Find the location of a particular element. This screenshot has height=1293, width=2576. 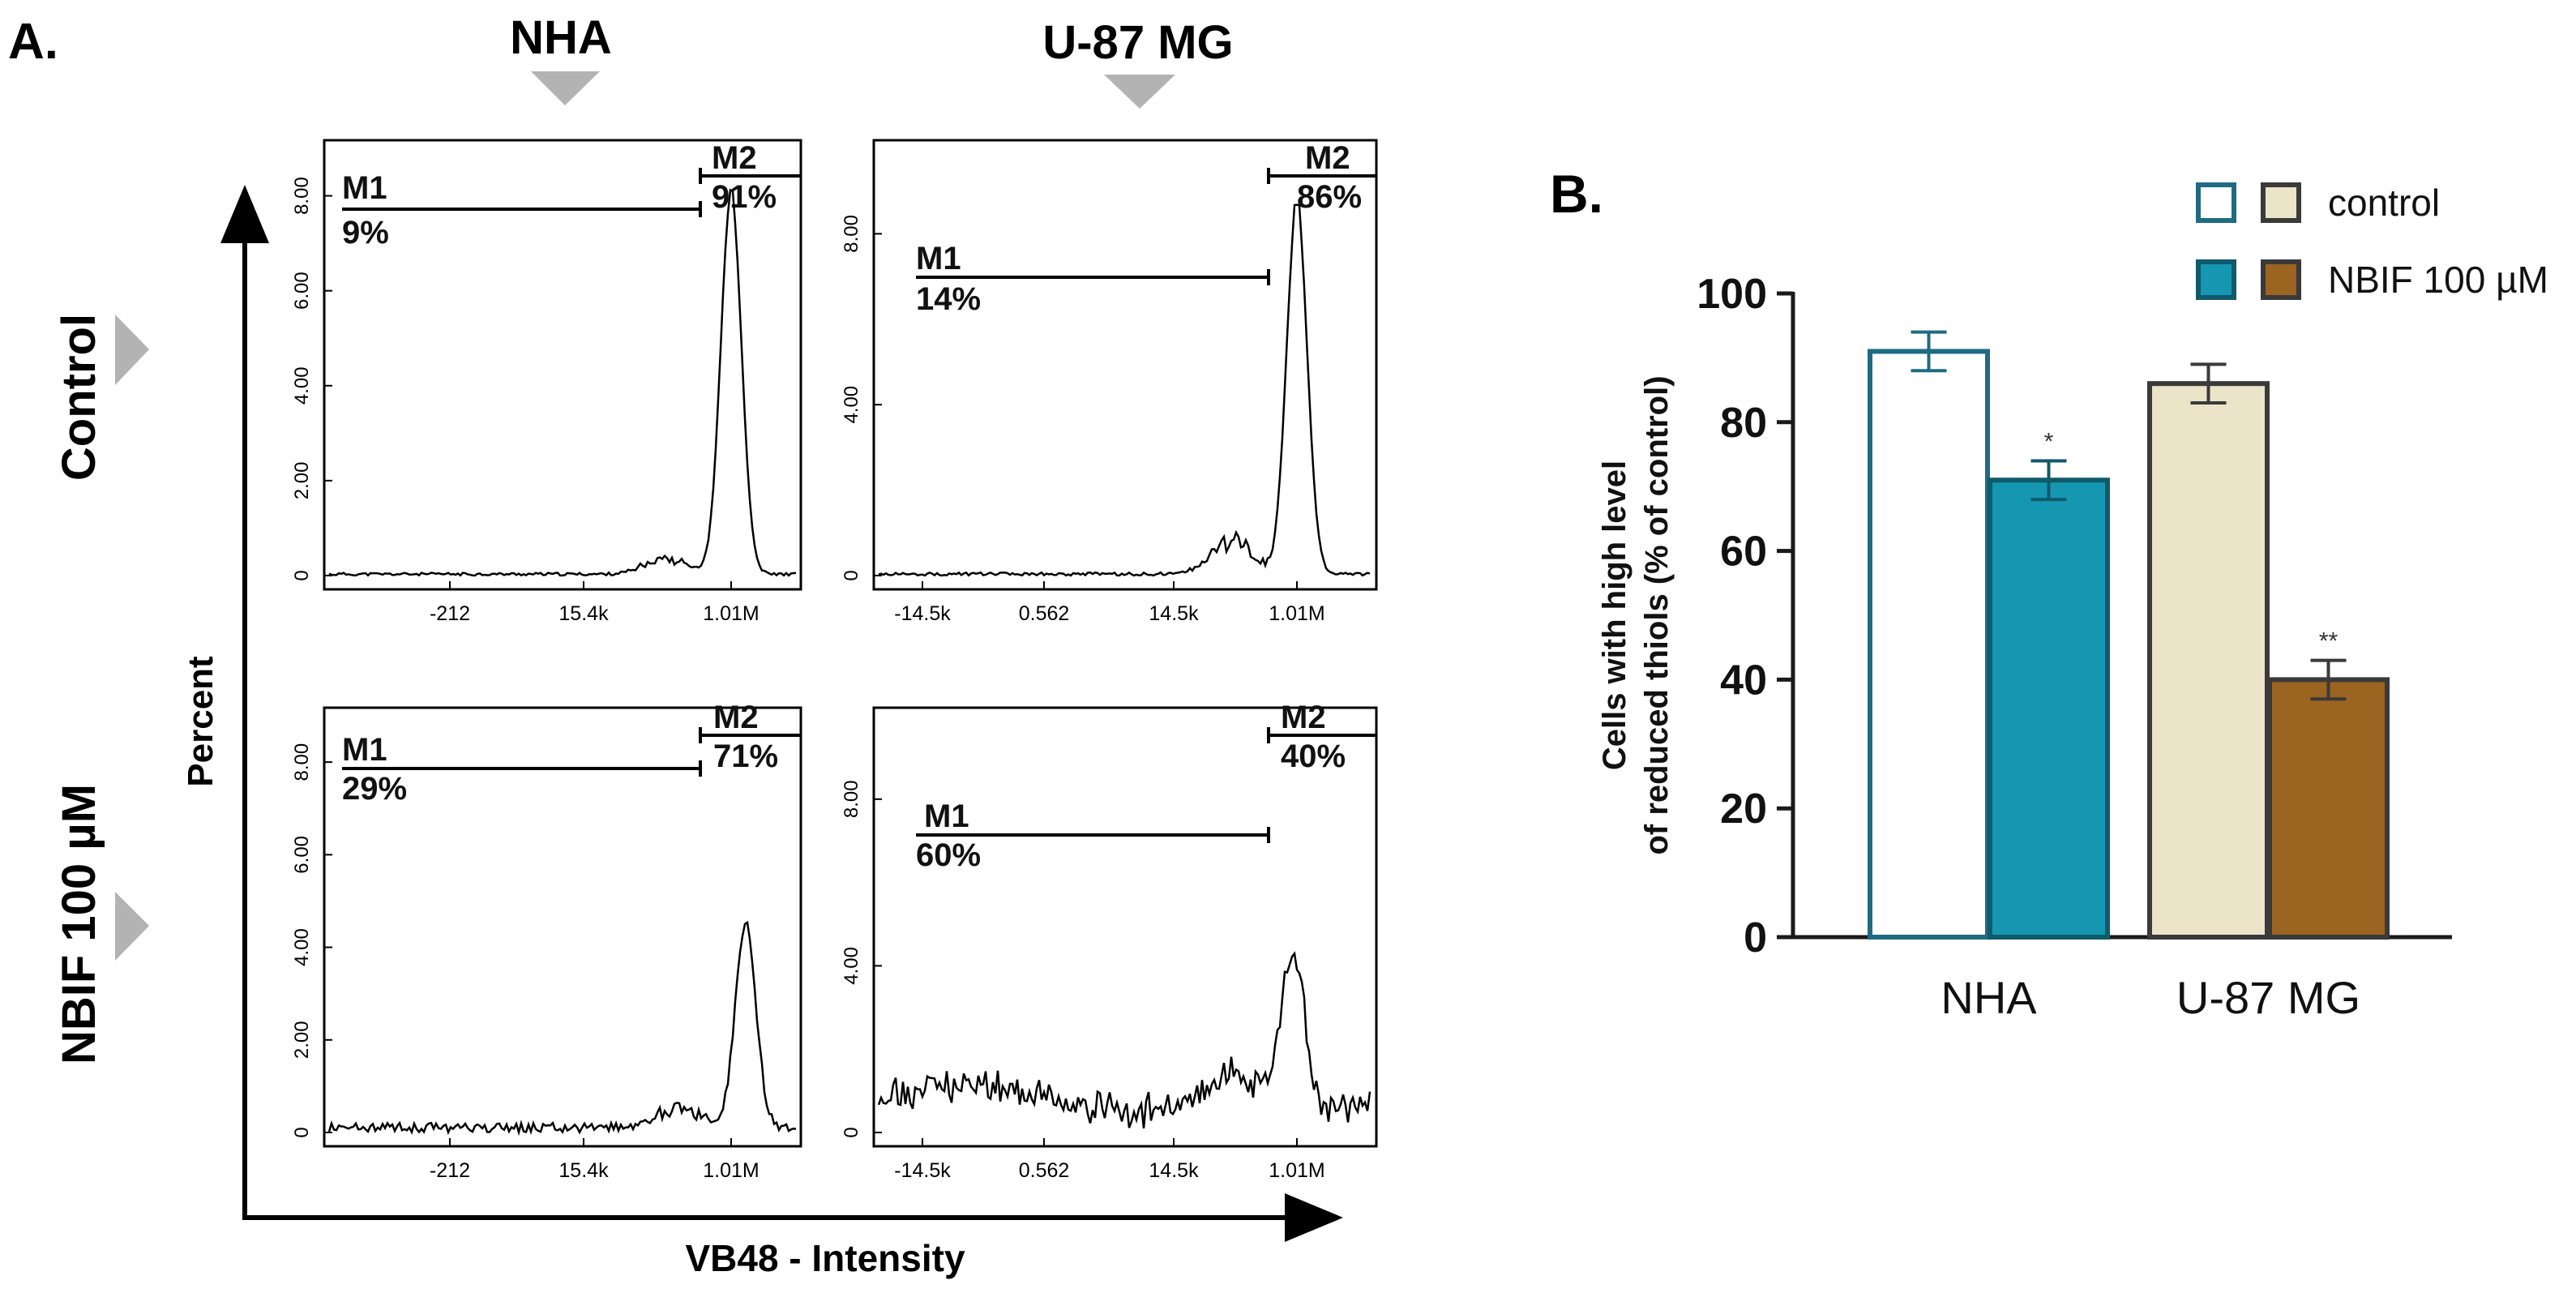

col-label-nha: NHA is located at coordinates (561, 37).